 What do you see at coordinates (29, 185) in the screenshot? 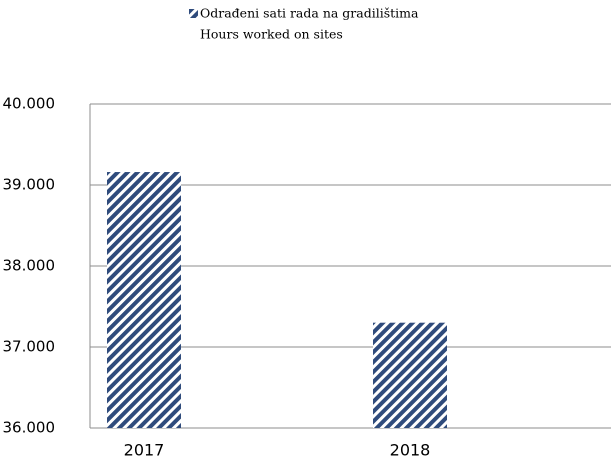
I see `y-tick-label: 39.000` at bounding box center [29, 185].